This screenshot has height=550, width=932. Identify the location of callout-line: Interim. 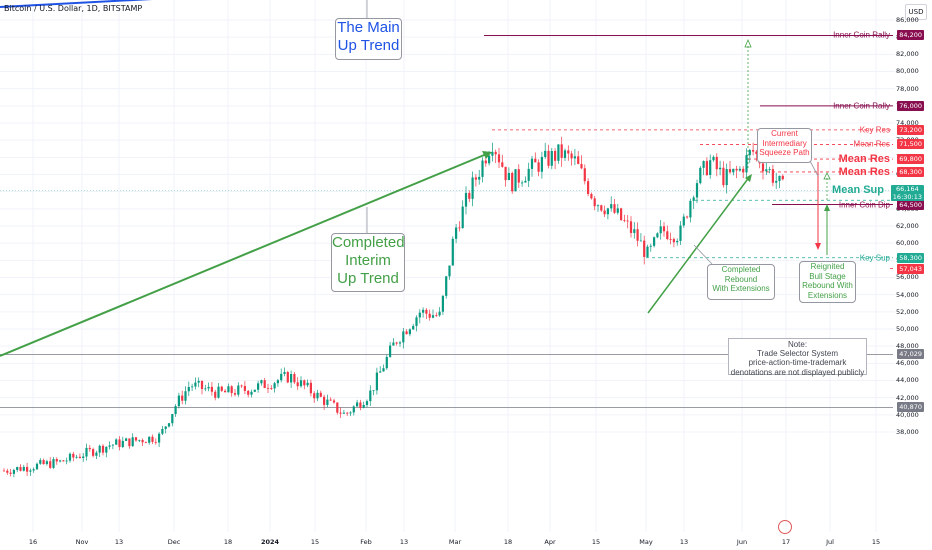
(368, 260).